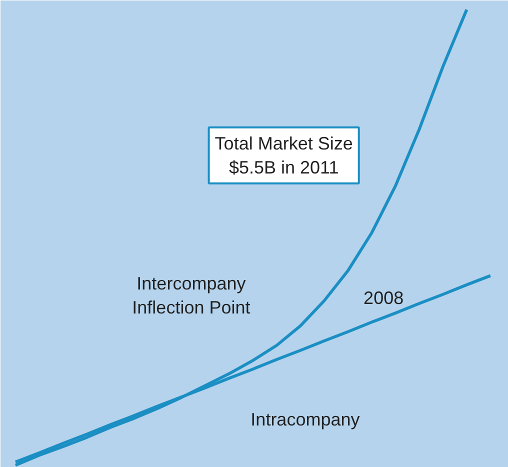 Image resolution: width=508 pixels, height=467 pixels. Describe the element at coordinates (305, 420) in the screenshot. I see `text: Intracompany` at that location.